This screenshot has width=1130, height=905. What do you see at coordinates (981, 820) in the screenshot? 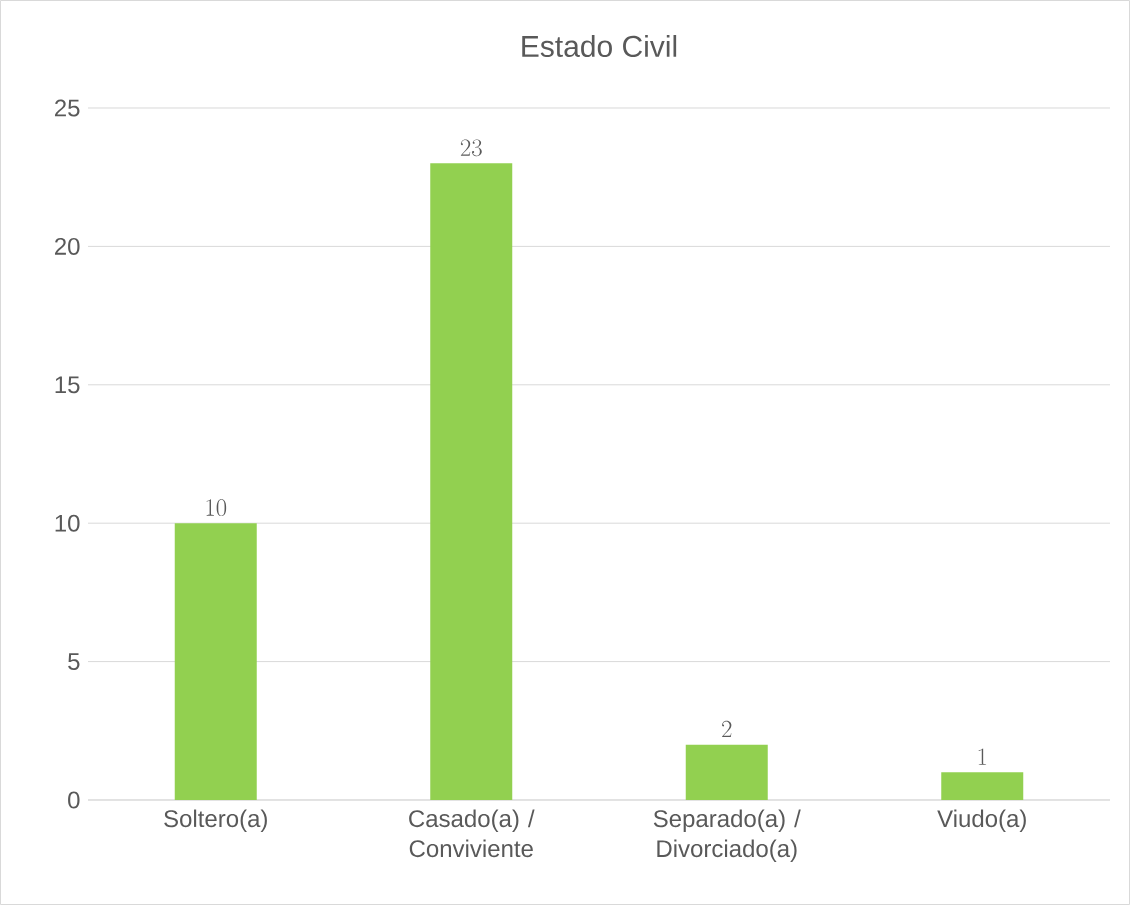
I see `x-tick-label: Viudo(a)` at bounding box center [981, 820].